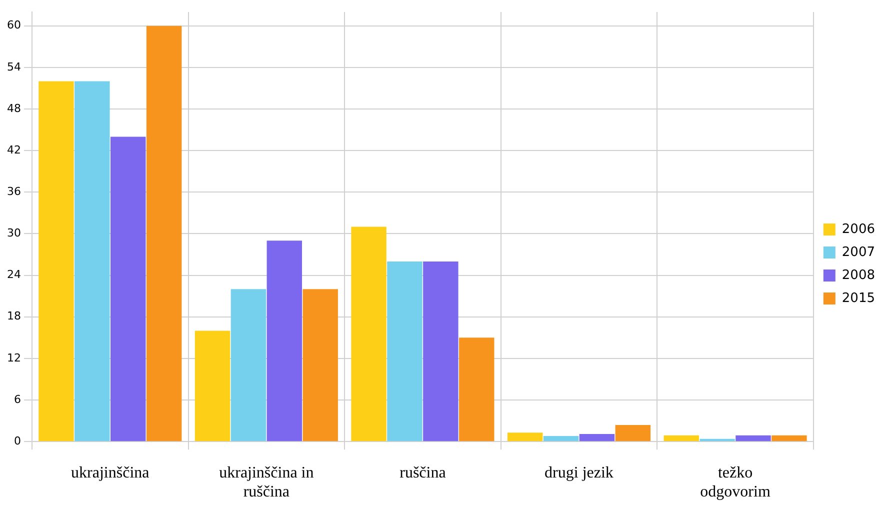  I want to click on legend-label: 2008, so click(859, 275).